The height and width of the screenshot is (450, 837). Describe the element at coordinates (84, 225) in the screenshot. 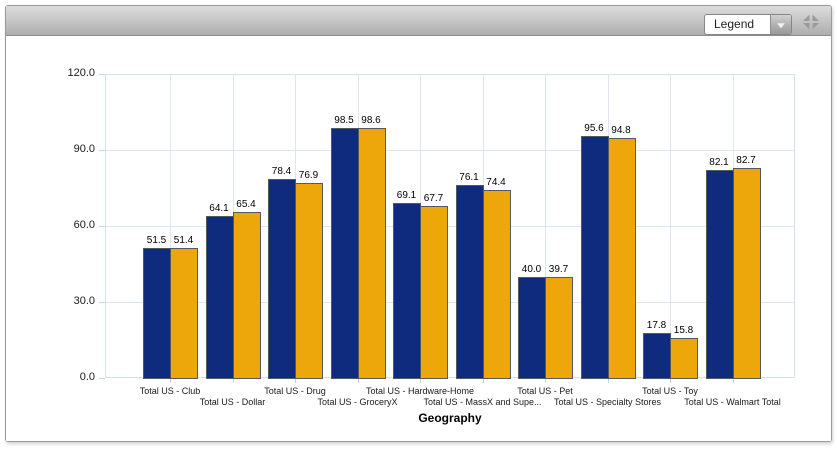

I see `y-axis-tick-label: 60.0` at that location.